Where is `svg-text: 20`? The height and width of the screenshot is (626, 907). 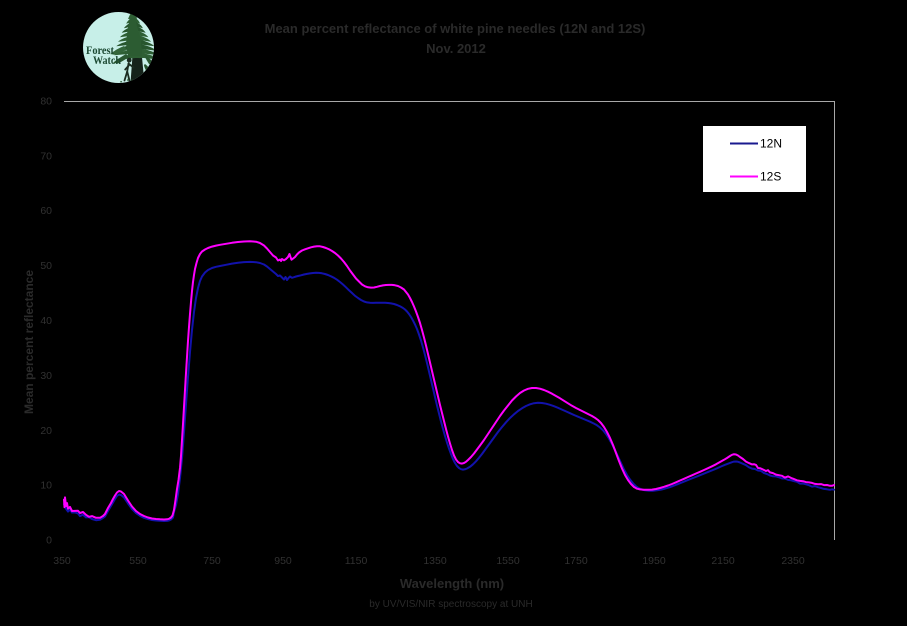
svg-text: 20 is located at coordinates (46, 431).